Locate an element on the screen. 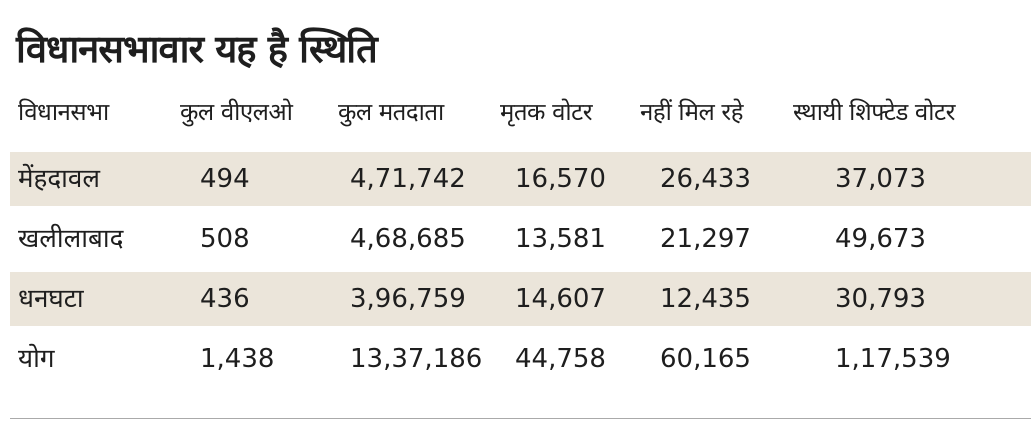 This screenshot has height=426, width=1031. column-header: विधानसभा is located at coordinates (63, 112).